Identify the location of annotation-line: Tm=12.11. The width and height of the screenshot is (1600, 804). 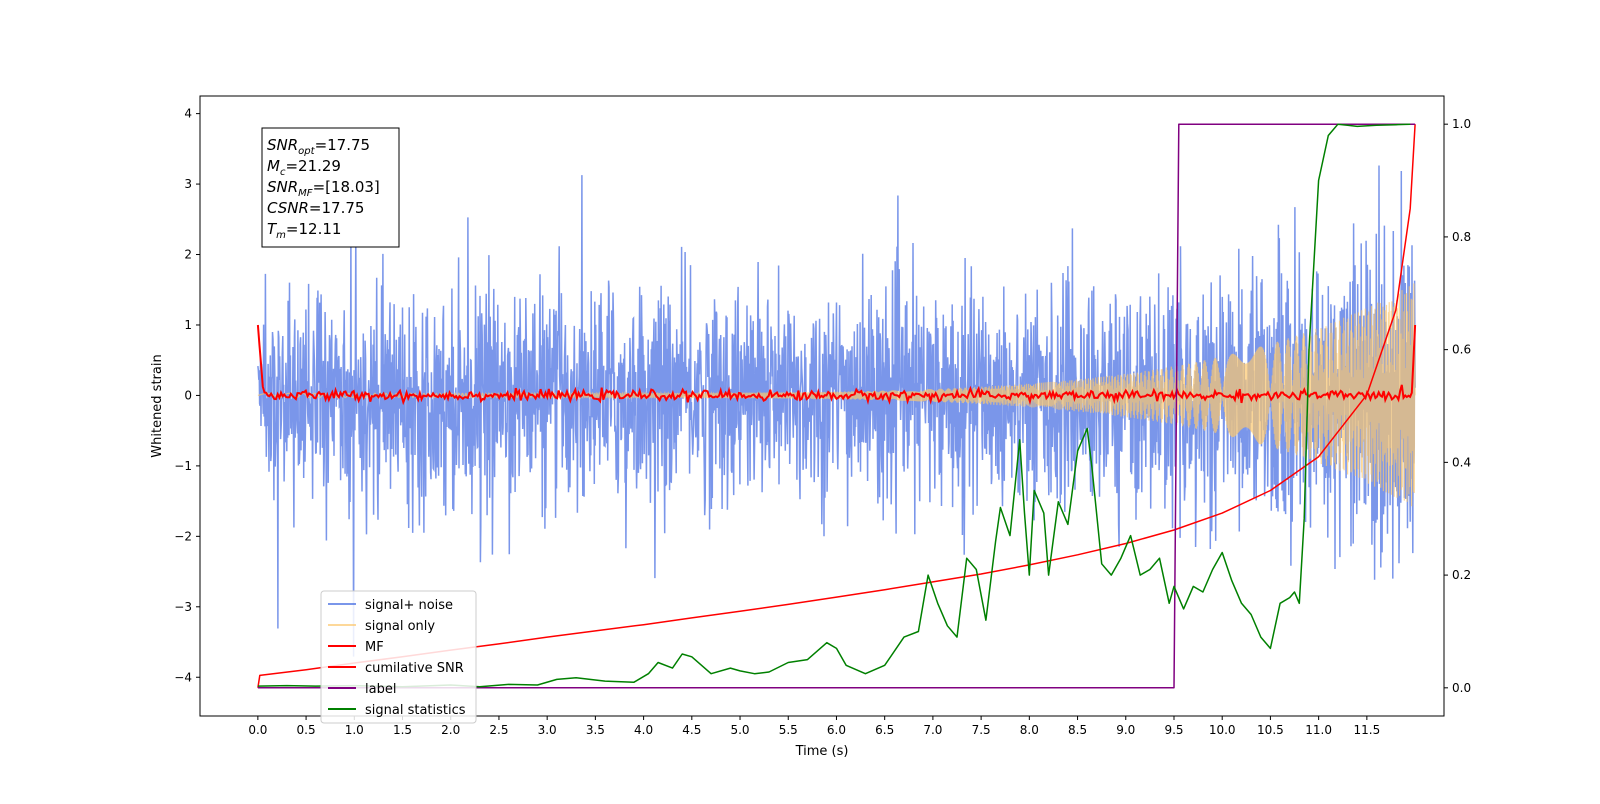
(304, 230).